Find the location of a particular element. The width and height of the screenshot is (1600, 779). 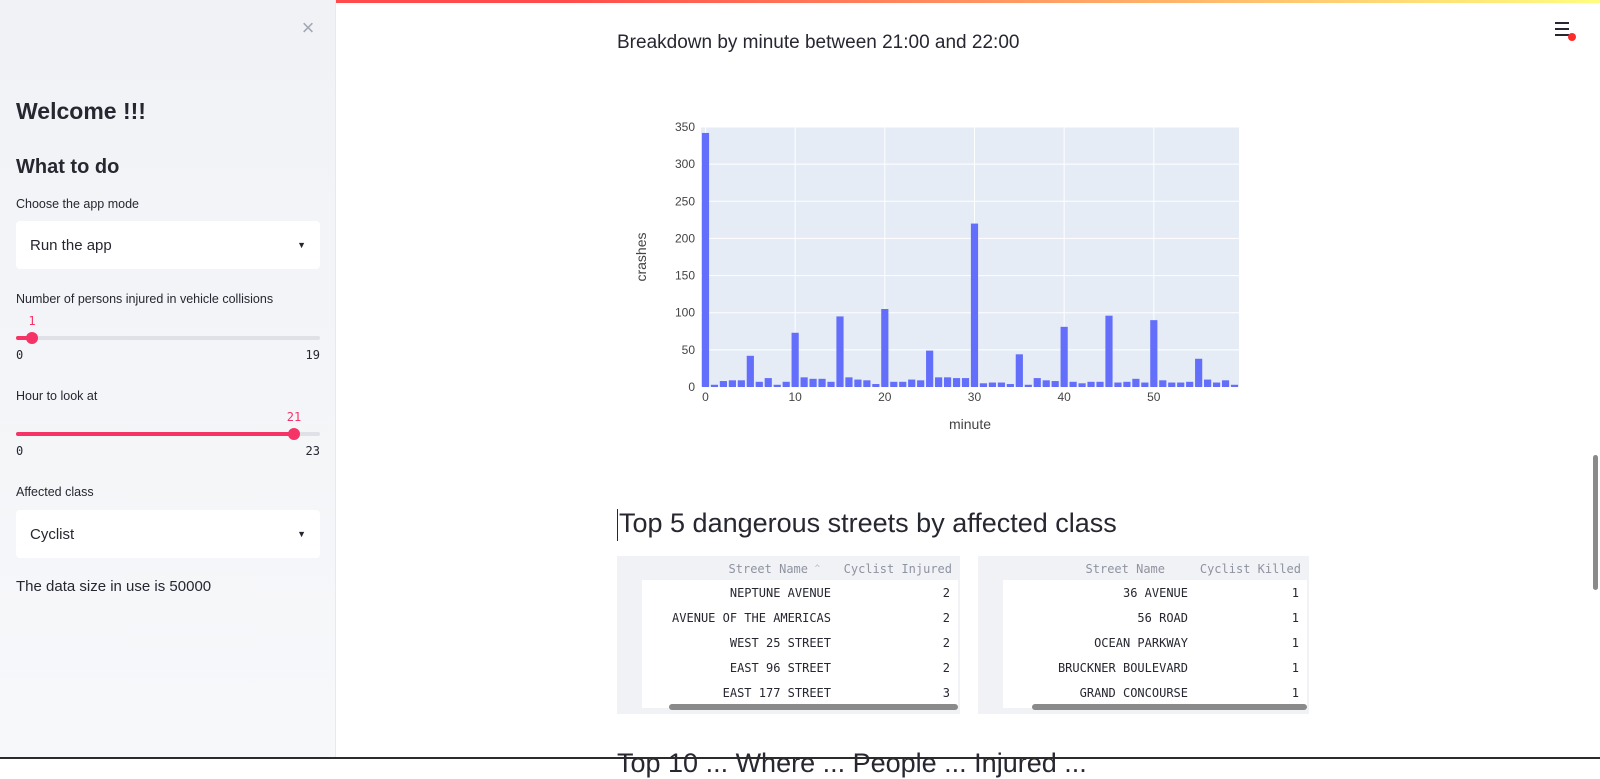

table-row: EAST 96 STREET 2 is located at coordinates (800, 667).